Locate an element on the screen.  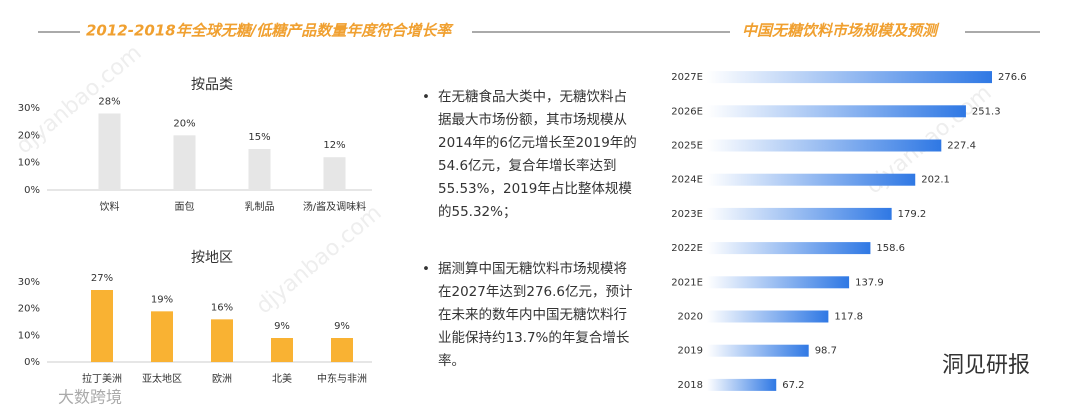
value-label: 202.1 is located at coordinates (935, 180).